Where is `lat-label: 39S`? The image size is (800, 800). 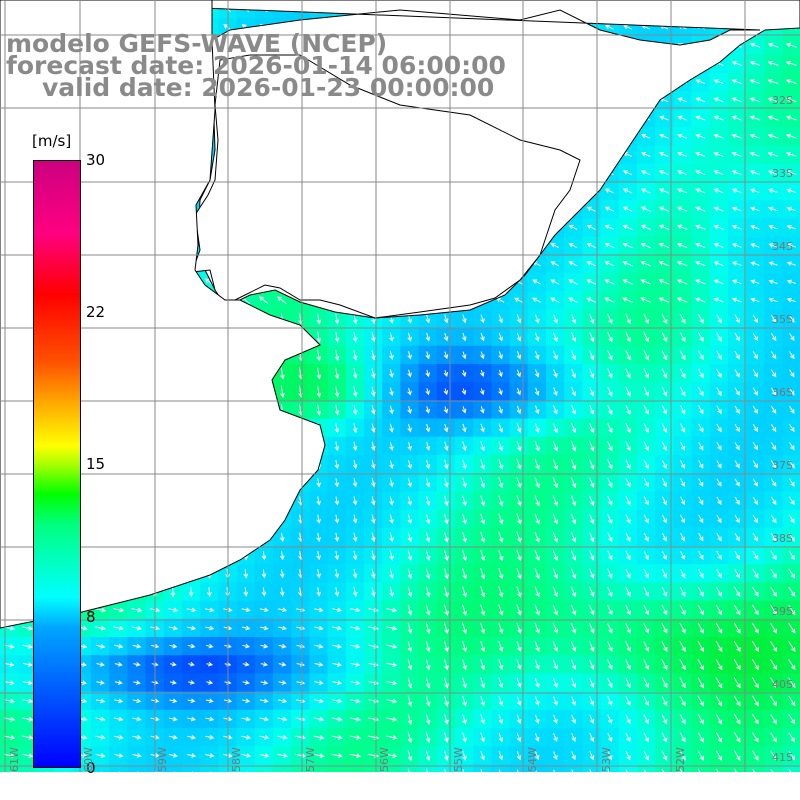 lat-label: 39S is located at coordinates (782, 611).